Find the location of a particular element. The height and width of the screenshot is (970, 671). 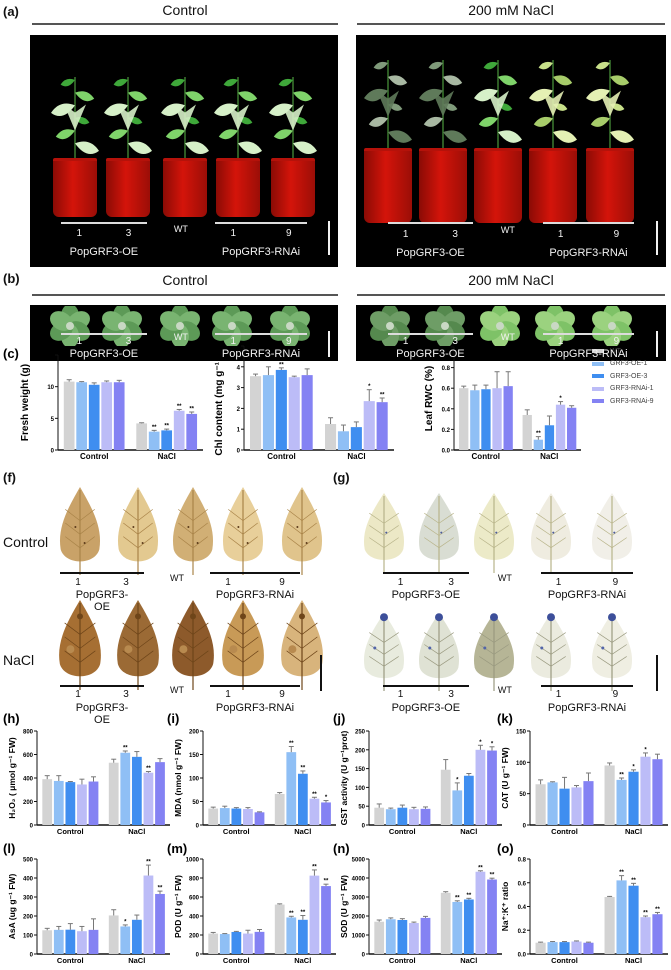

panel-label-f: (f) is located at coordinates (9, 477).